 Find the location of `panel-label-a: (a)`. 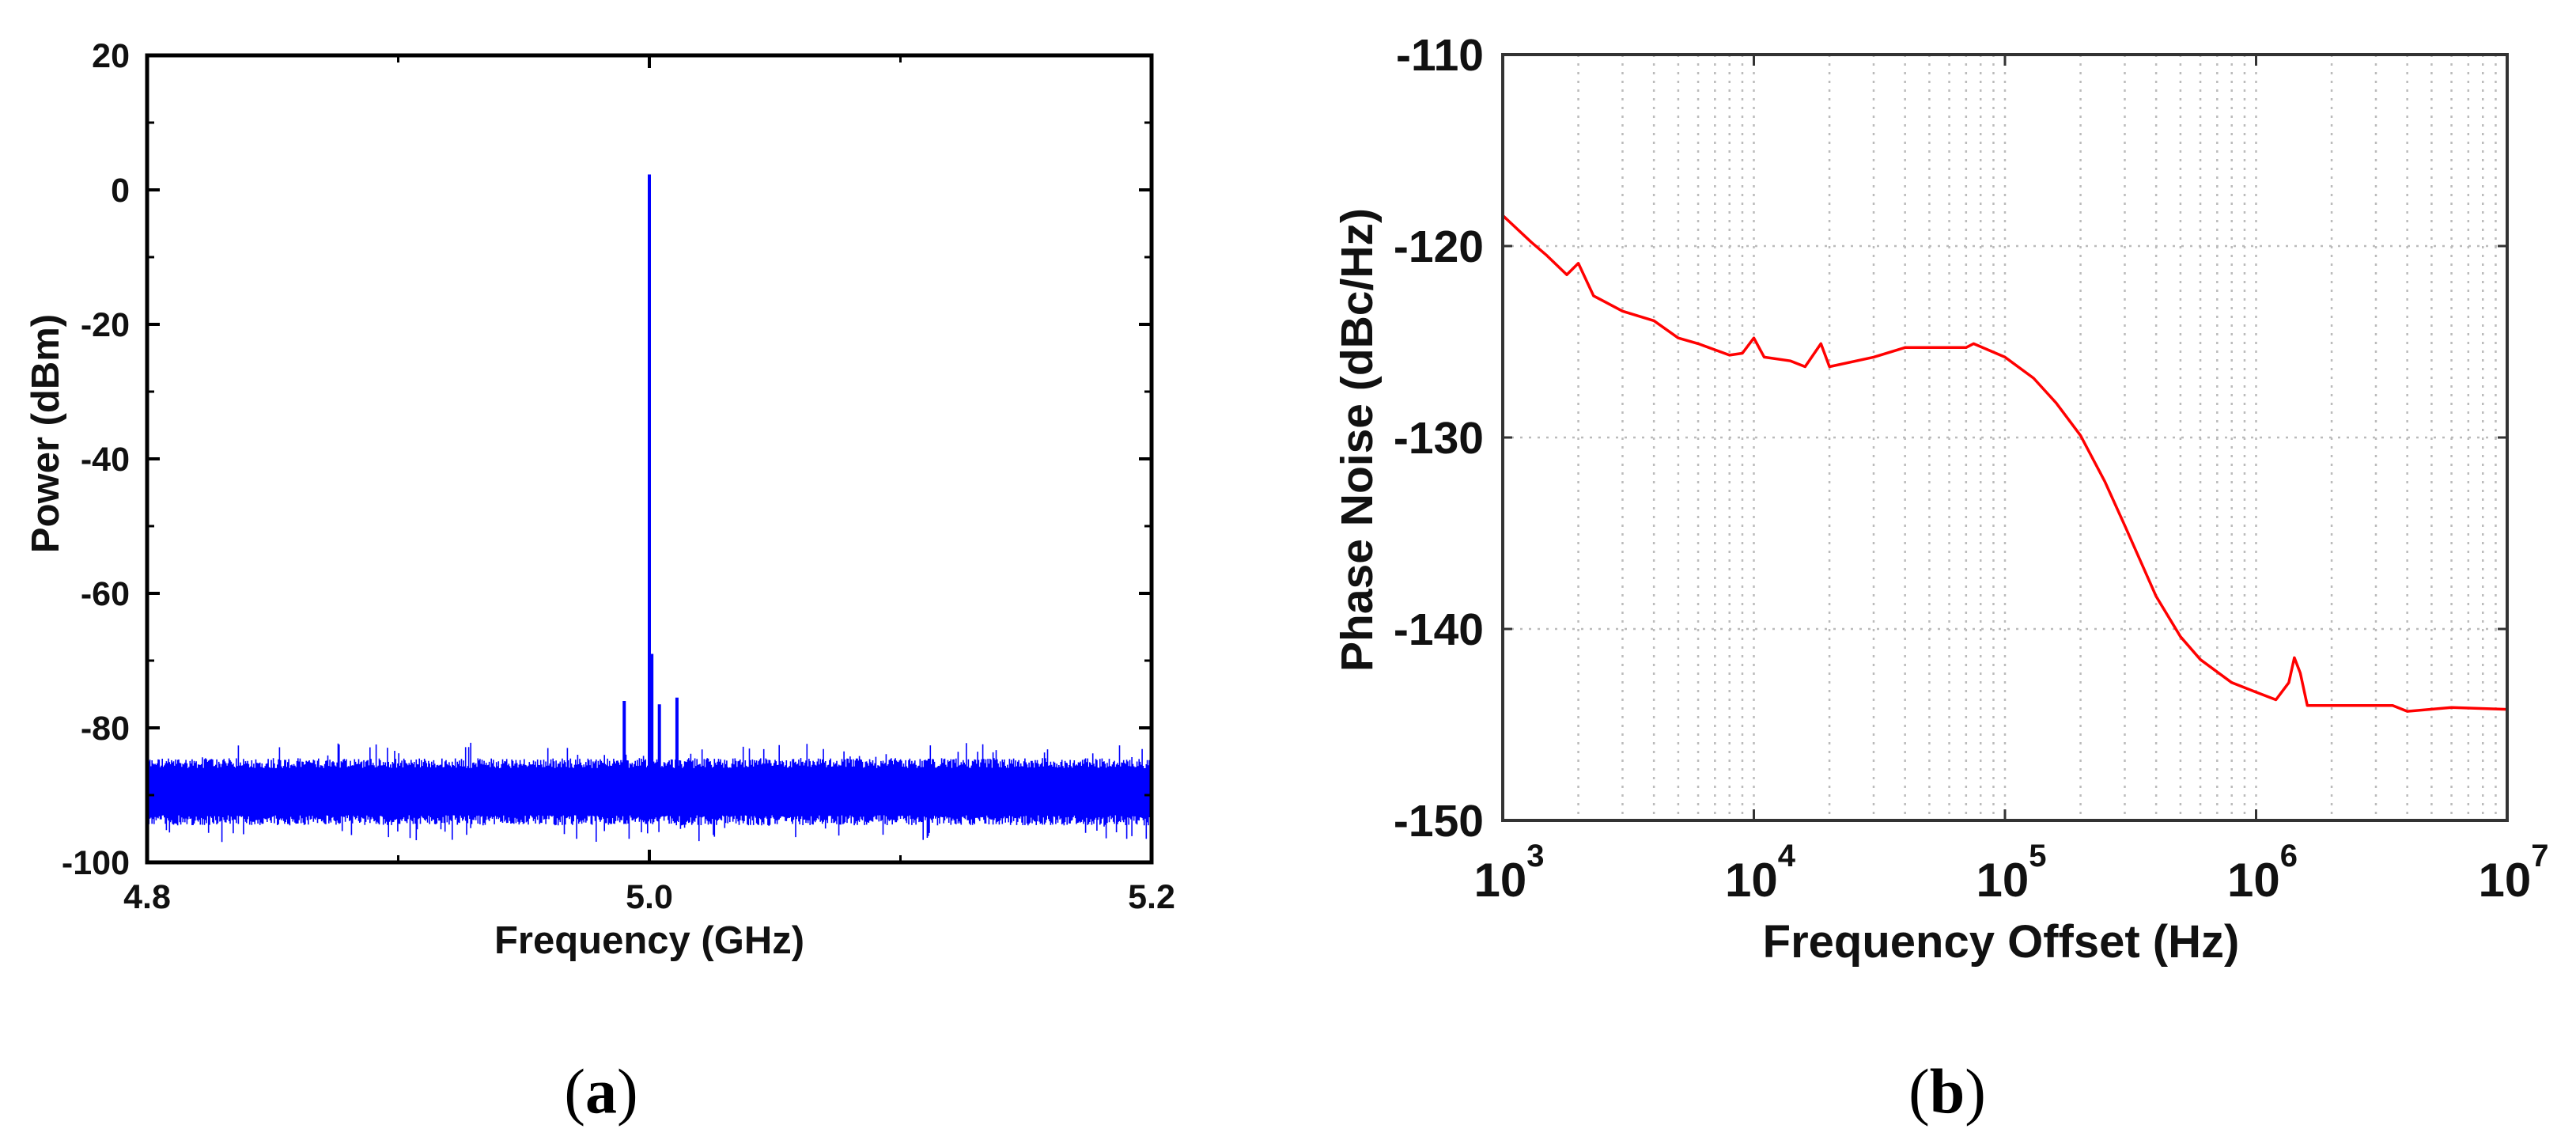

panel-label-a: (a) is located at coordinates (601, 1092).